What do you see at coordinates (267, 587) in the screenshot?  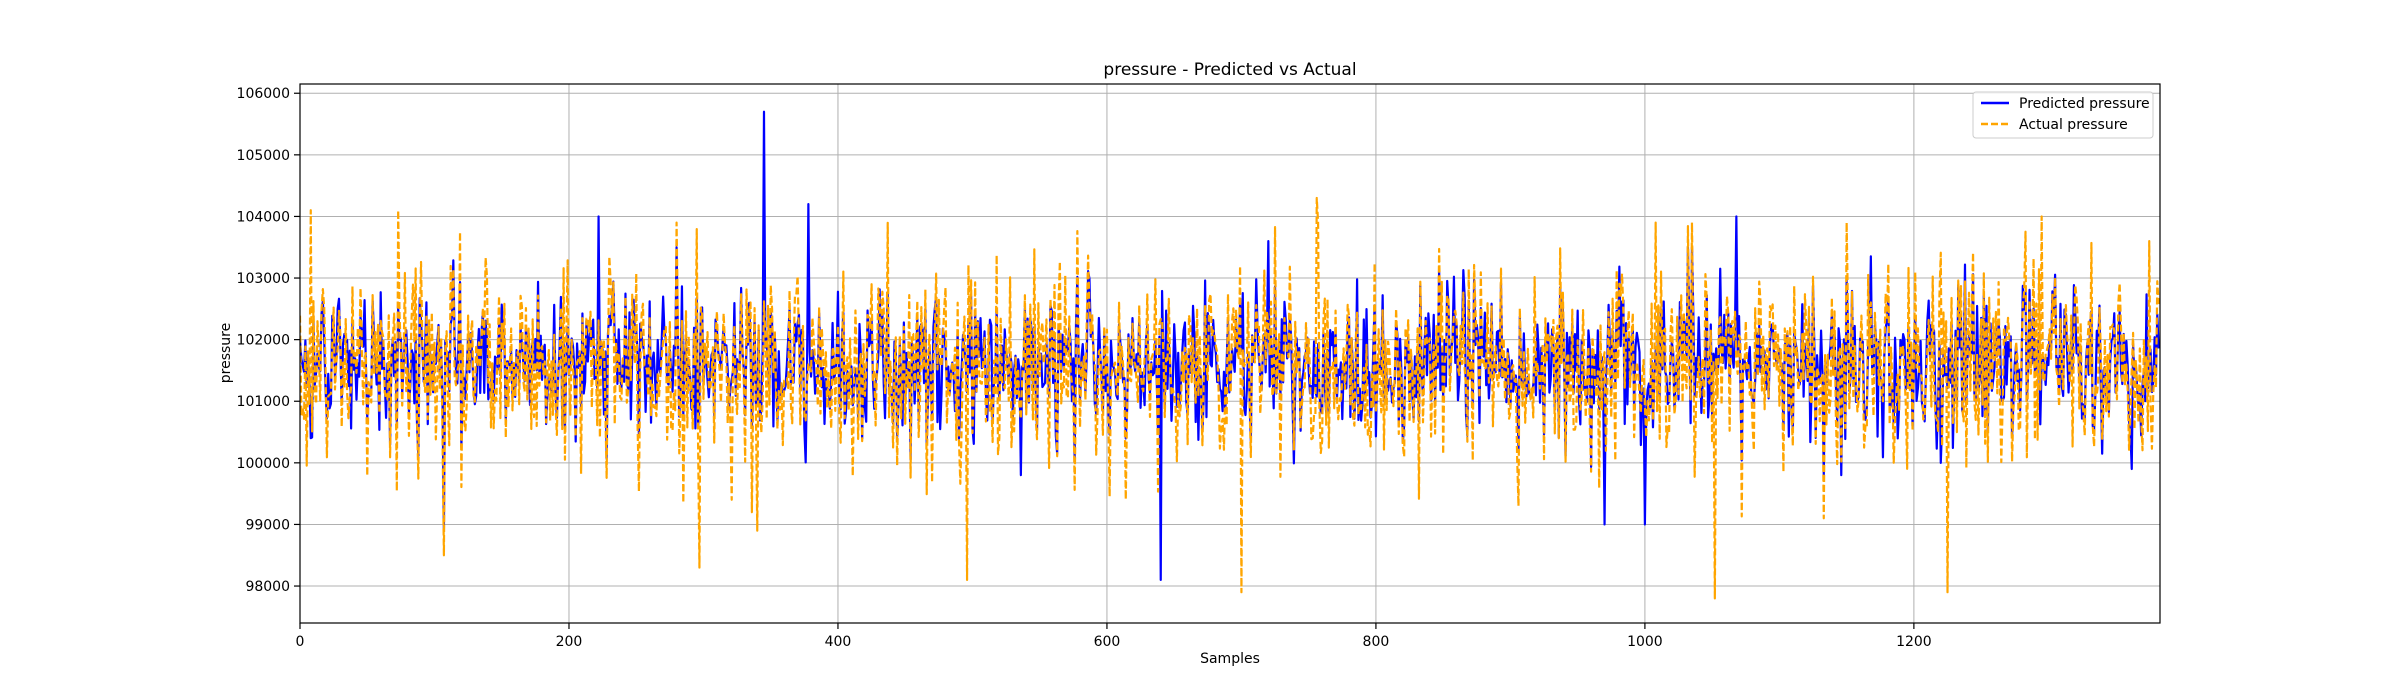 I see `y-tick-label: 98000` at bounding box center [267, 587].